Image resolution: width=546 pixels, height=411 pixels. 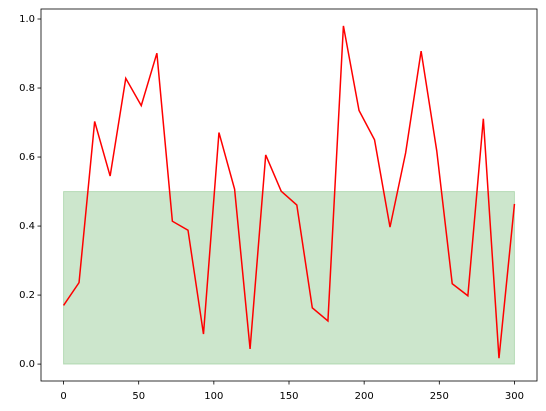 What do you see at coordinates (27, 295) in the screenshot?
I see `y-tick-label: 0.2` at bounding box center [27, 295].